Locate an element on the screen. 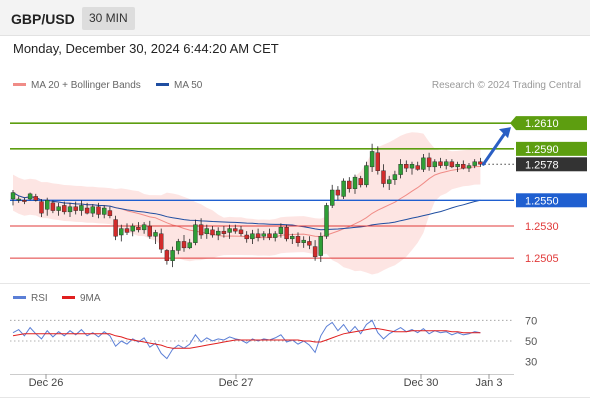 The image size is (590, 400). last-price-badge-text: 1.2578 is located at coordinates (542, 165).